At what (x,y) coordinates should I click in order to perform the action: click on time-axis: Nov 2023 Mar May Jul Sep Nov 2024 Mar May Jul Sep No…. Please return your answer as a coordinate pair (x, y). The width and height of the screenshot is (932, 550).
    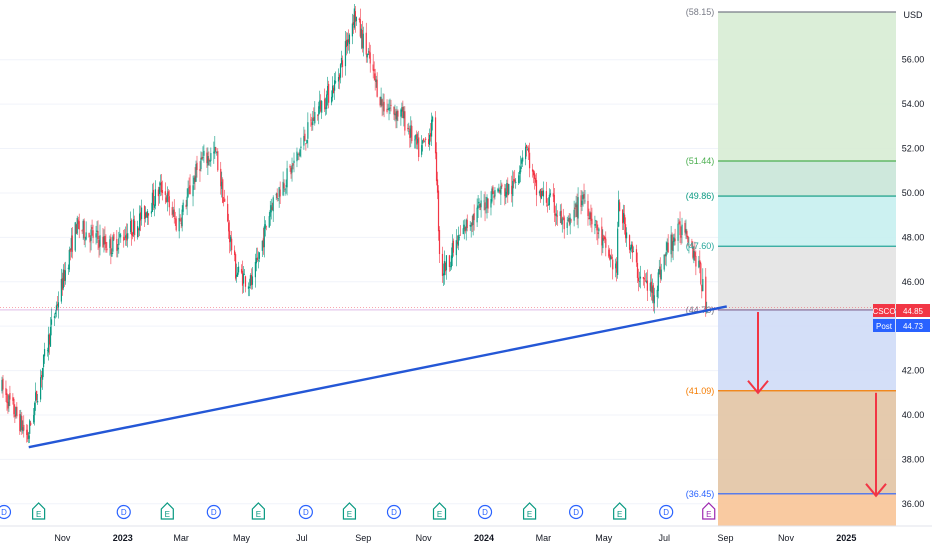
    Looking at the image, I should click on (466, 534).